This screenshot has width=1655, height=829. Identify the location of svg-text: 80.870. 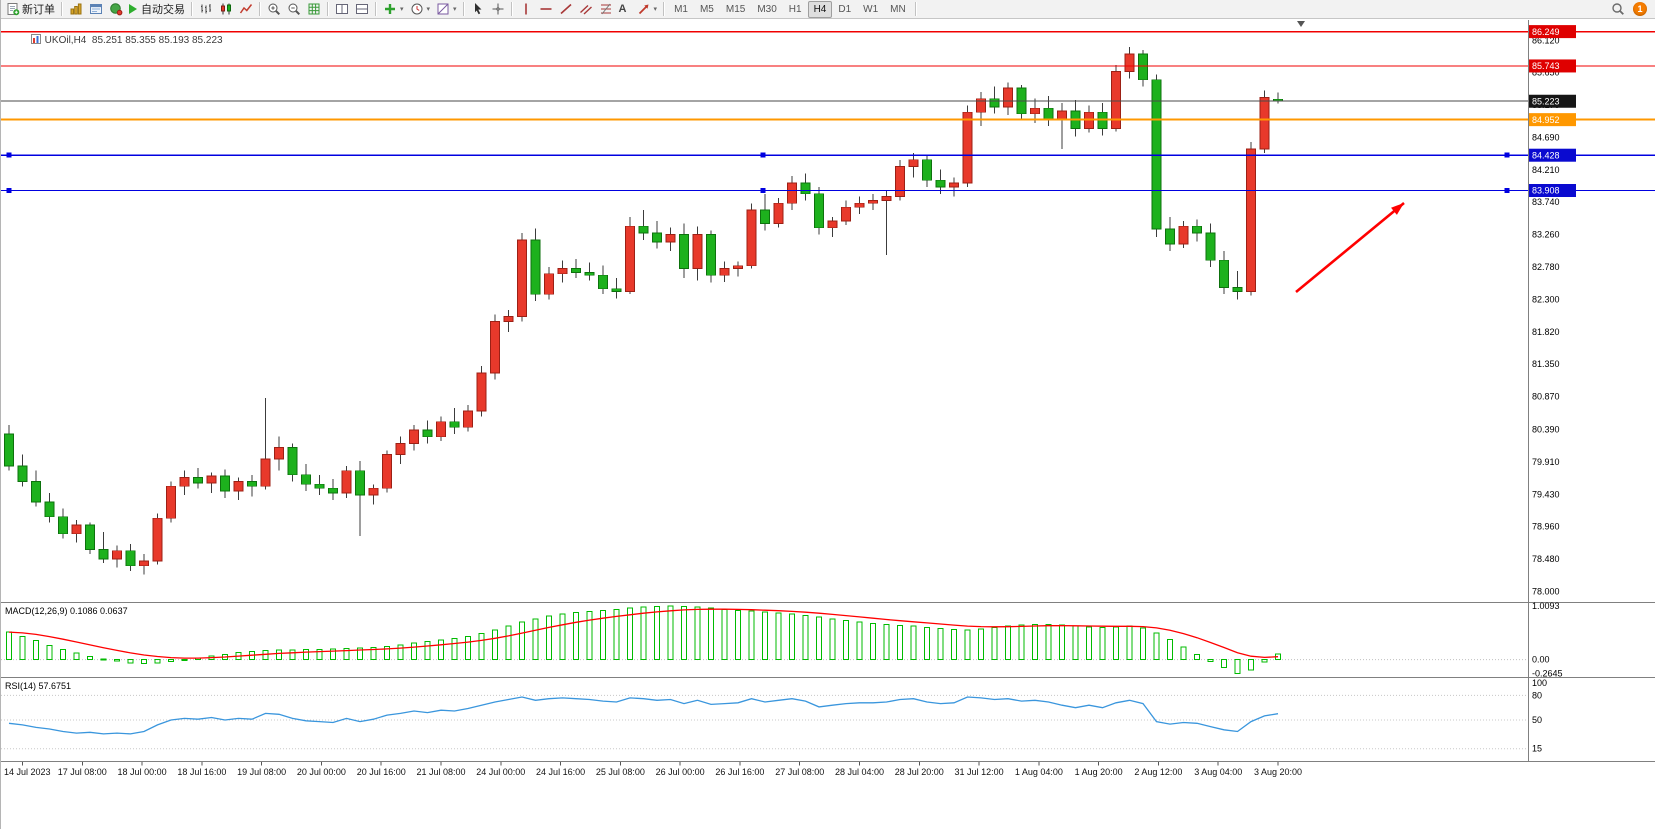
(1546, 397).